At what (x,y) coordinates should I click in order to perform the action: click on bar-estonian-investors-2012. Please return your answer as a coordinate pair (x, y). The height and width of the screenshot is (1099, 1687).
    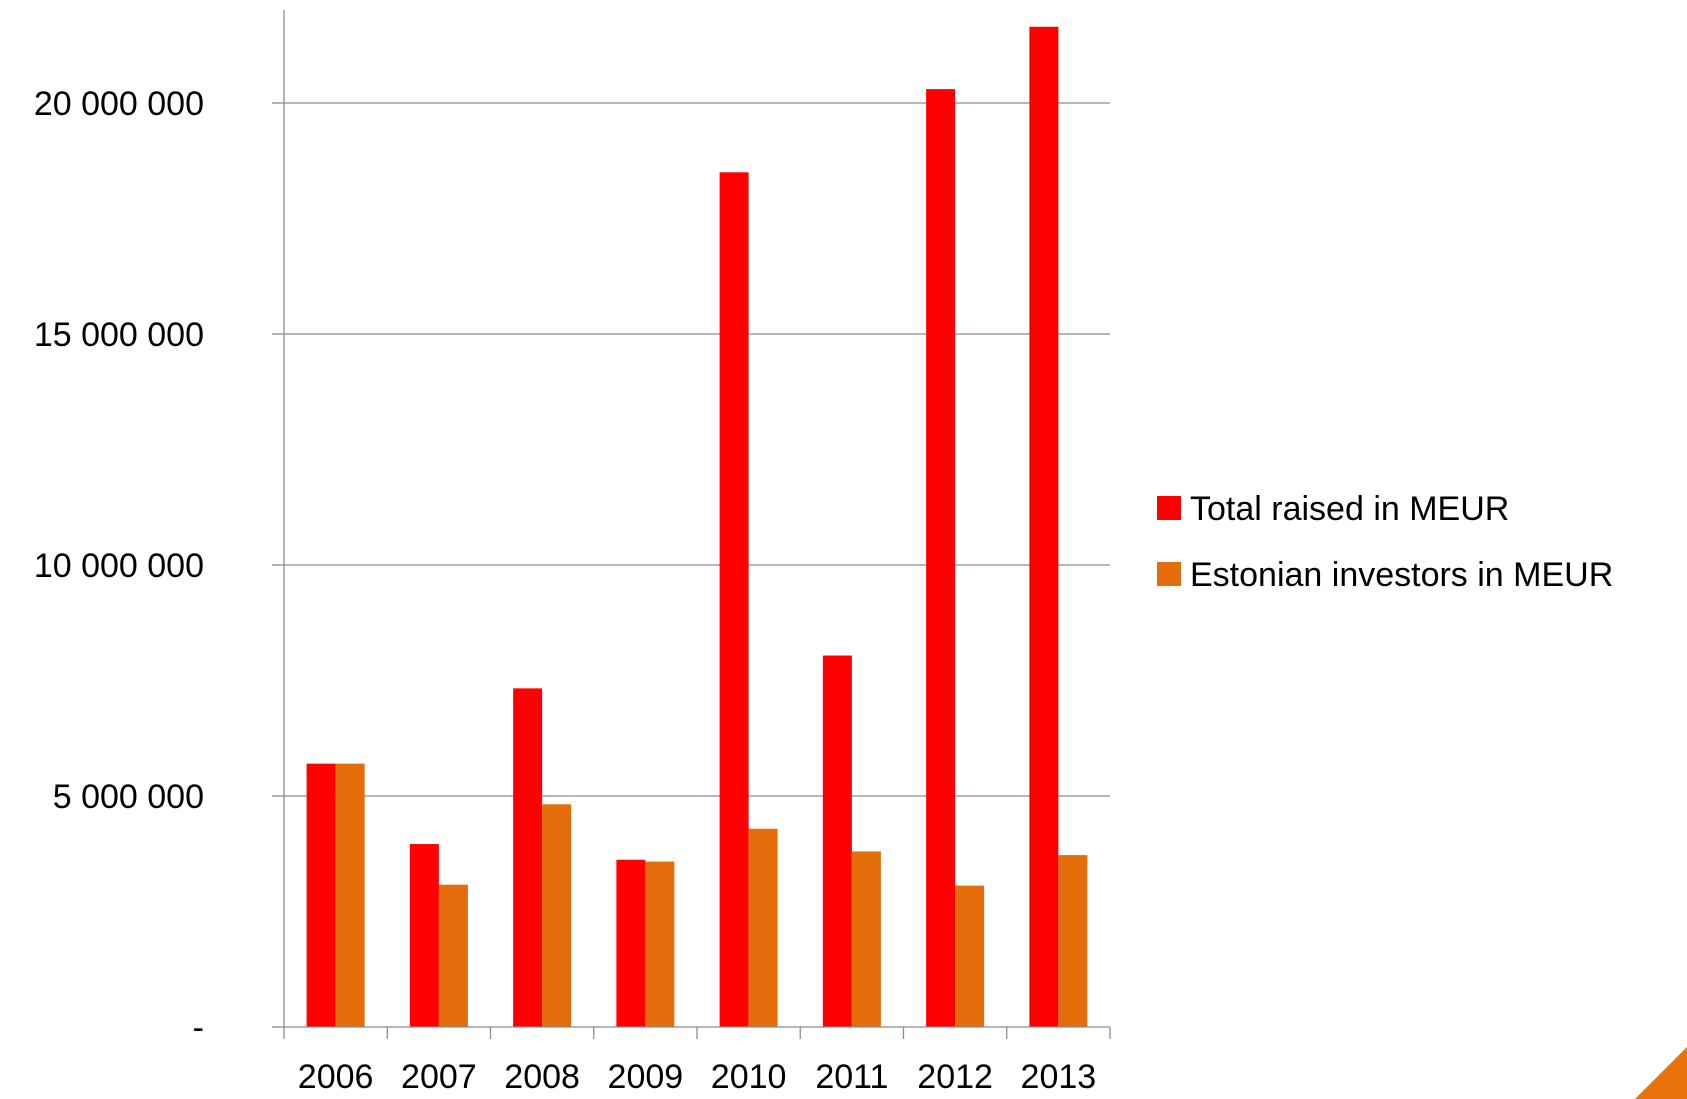
    Looking at the image, I should click on (970, 956).